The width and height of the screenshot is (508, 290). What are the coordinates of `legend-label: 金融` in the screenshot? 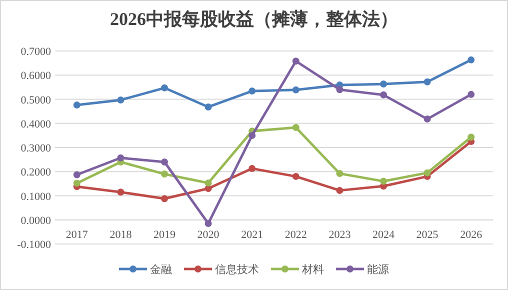 It's located at (161, 270).